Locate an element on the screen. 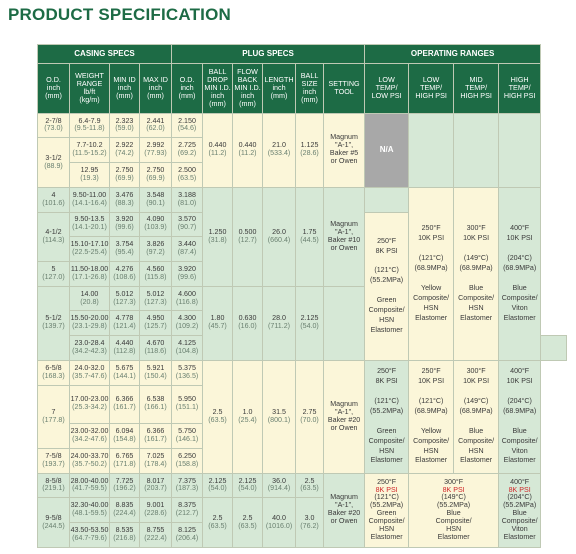 The height and width of the screenshot is (554, 576). setting-tool-cell: Magnum "A-1", Baker #5 or Owen is located at coordinates (344, 150).